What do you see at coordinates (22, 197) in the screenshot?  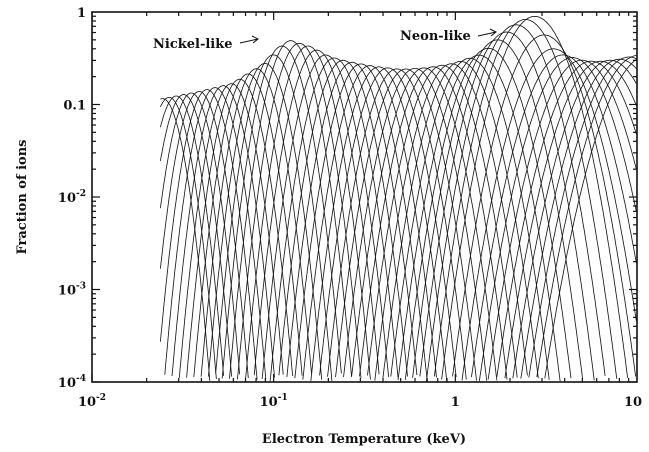 I see `y-axis-title: Fraction of ions` at bounding box center [22, 197].